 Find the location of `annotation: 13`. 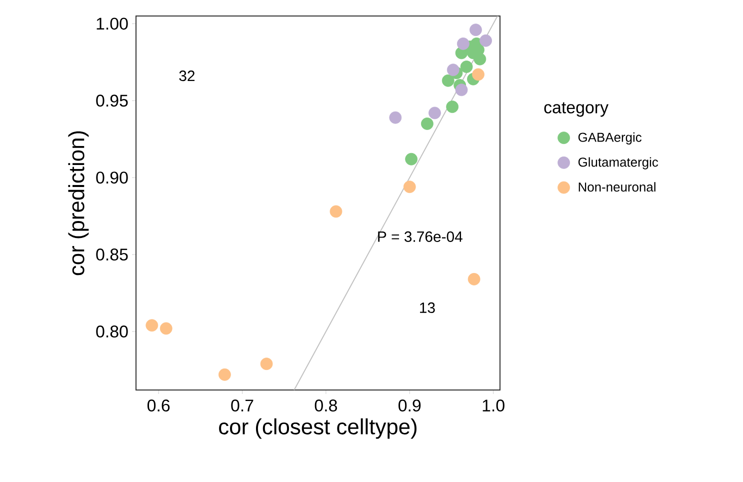

annotation: 13 is located at coordinates (427, 308).